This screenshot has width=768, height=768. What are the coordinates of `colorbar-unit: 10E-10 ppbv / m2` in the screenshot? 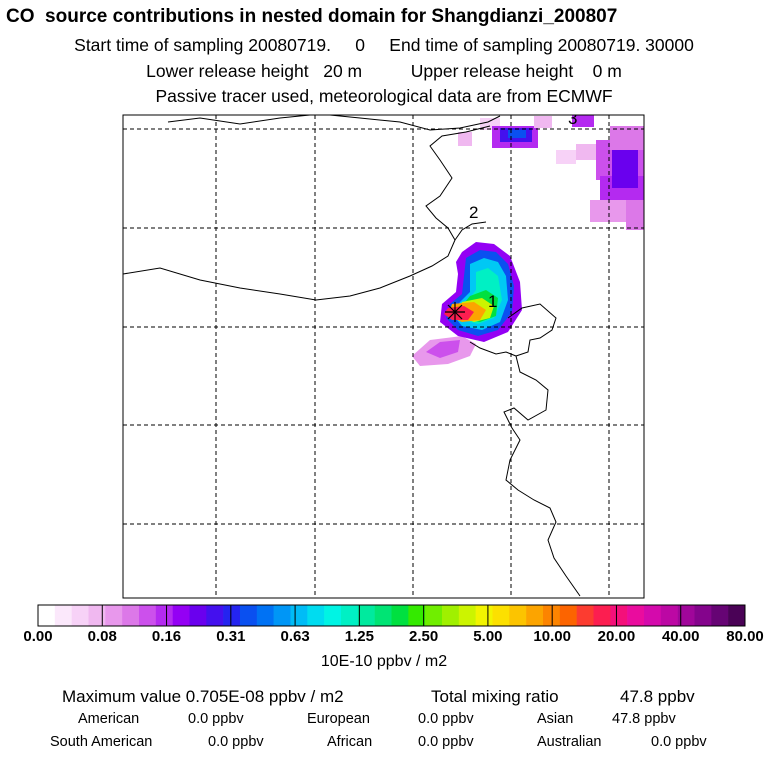 It's located at (384, 661).